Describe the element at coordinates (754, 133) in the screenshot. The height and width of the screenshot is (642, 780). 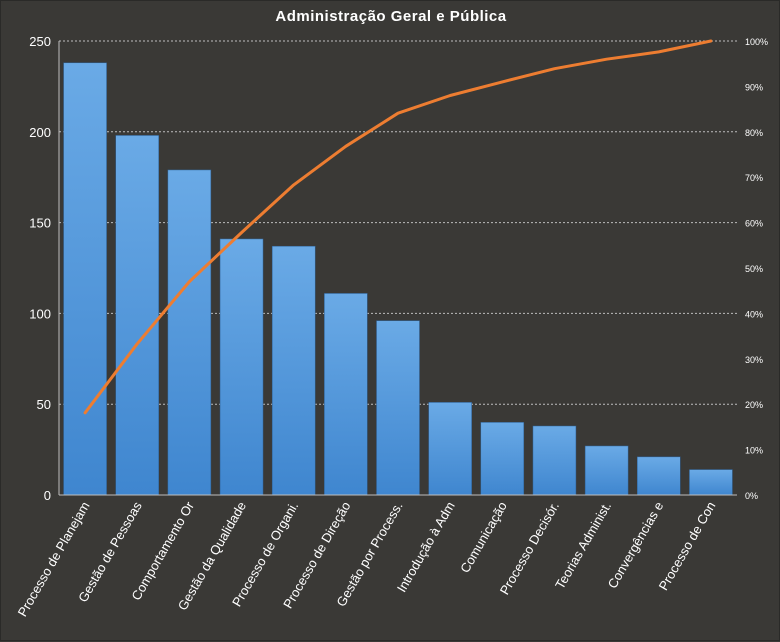
I see `y2-tick-label: 80%` at that location.